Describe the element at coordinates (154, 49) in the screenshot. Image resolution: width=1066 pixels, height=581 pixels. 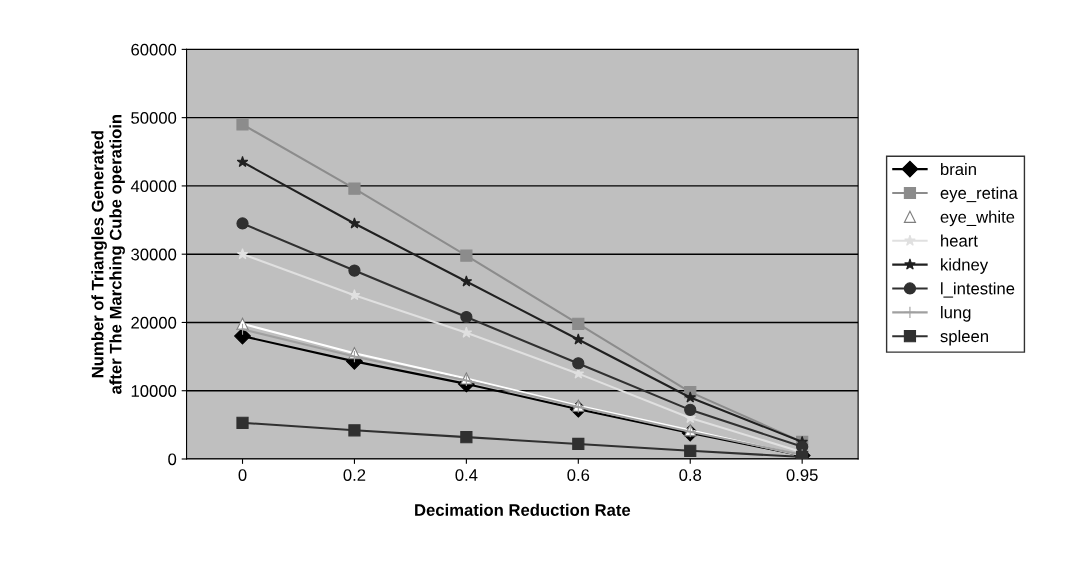
I see `y-tick-label: 60000` at that location.